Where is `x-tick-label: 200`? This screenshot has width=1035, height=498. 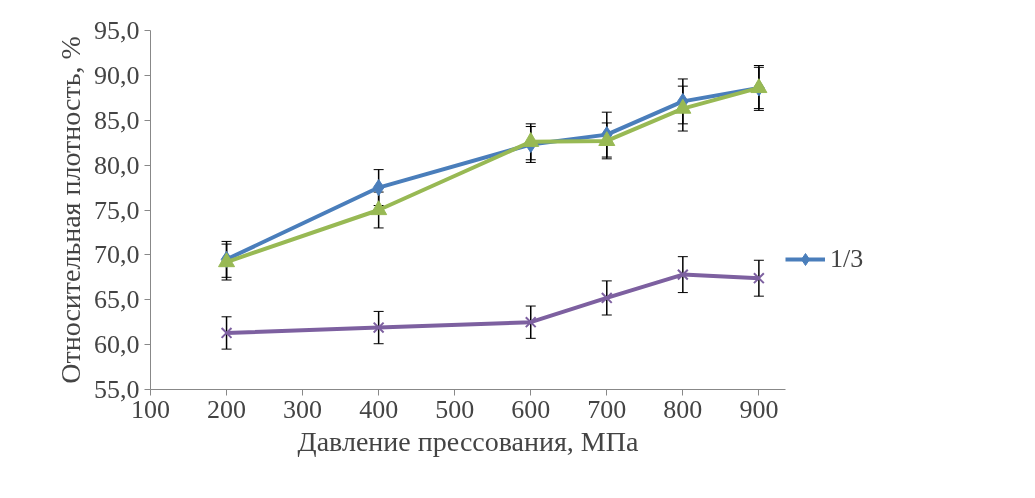
x-tick-label: 200 is located at coordinates (227, 409).